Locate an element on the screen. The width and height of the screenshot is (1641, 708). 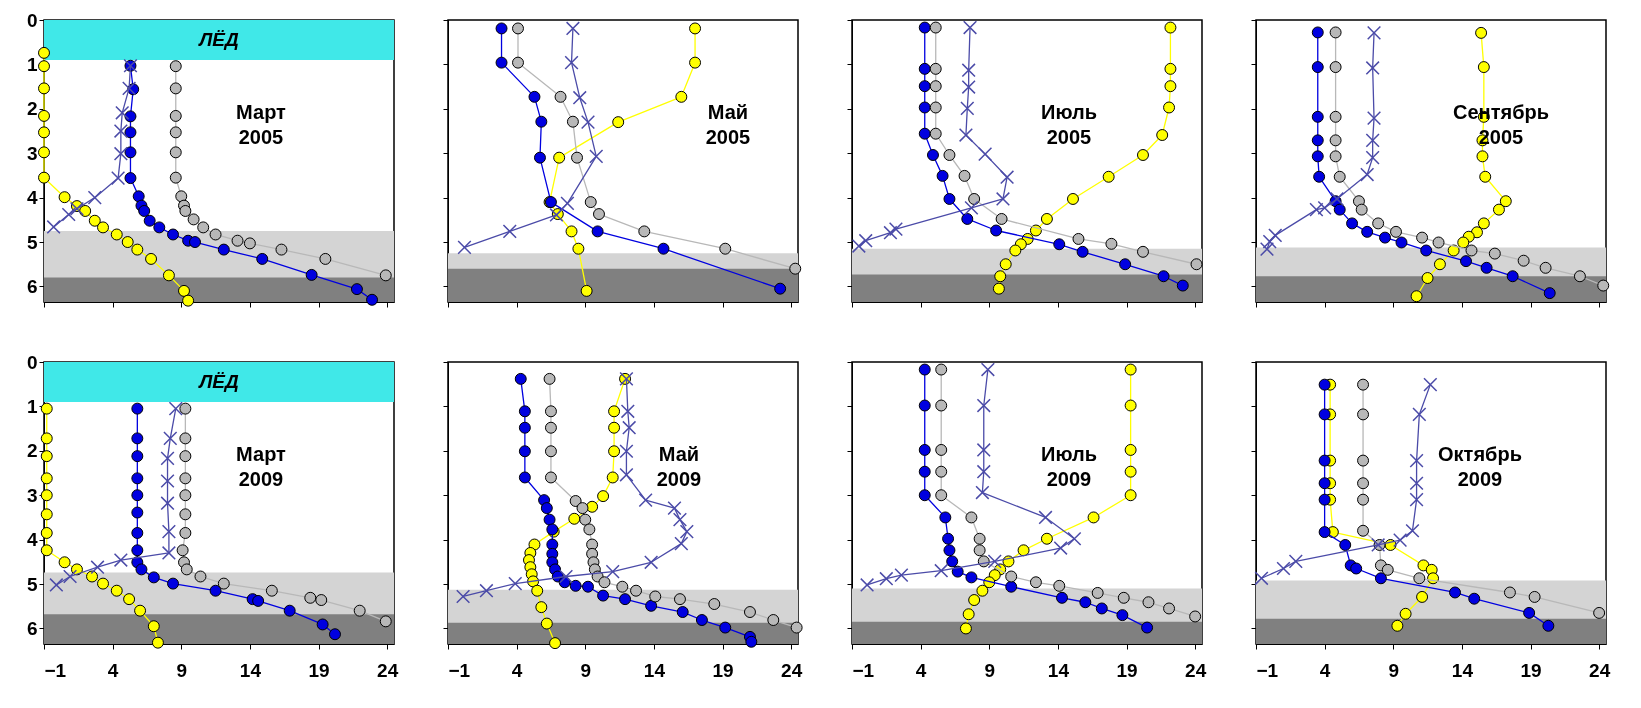
annotation: Октябрь 2009 is located at coordinates (1480, 467).